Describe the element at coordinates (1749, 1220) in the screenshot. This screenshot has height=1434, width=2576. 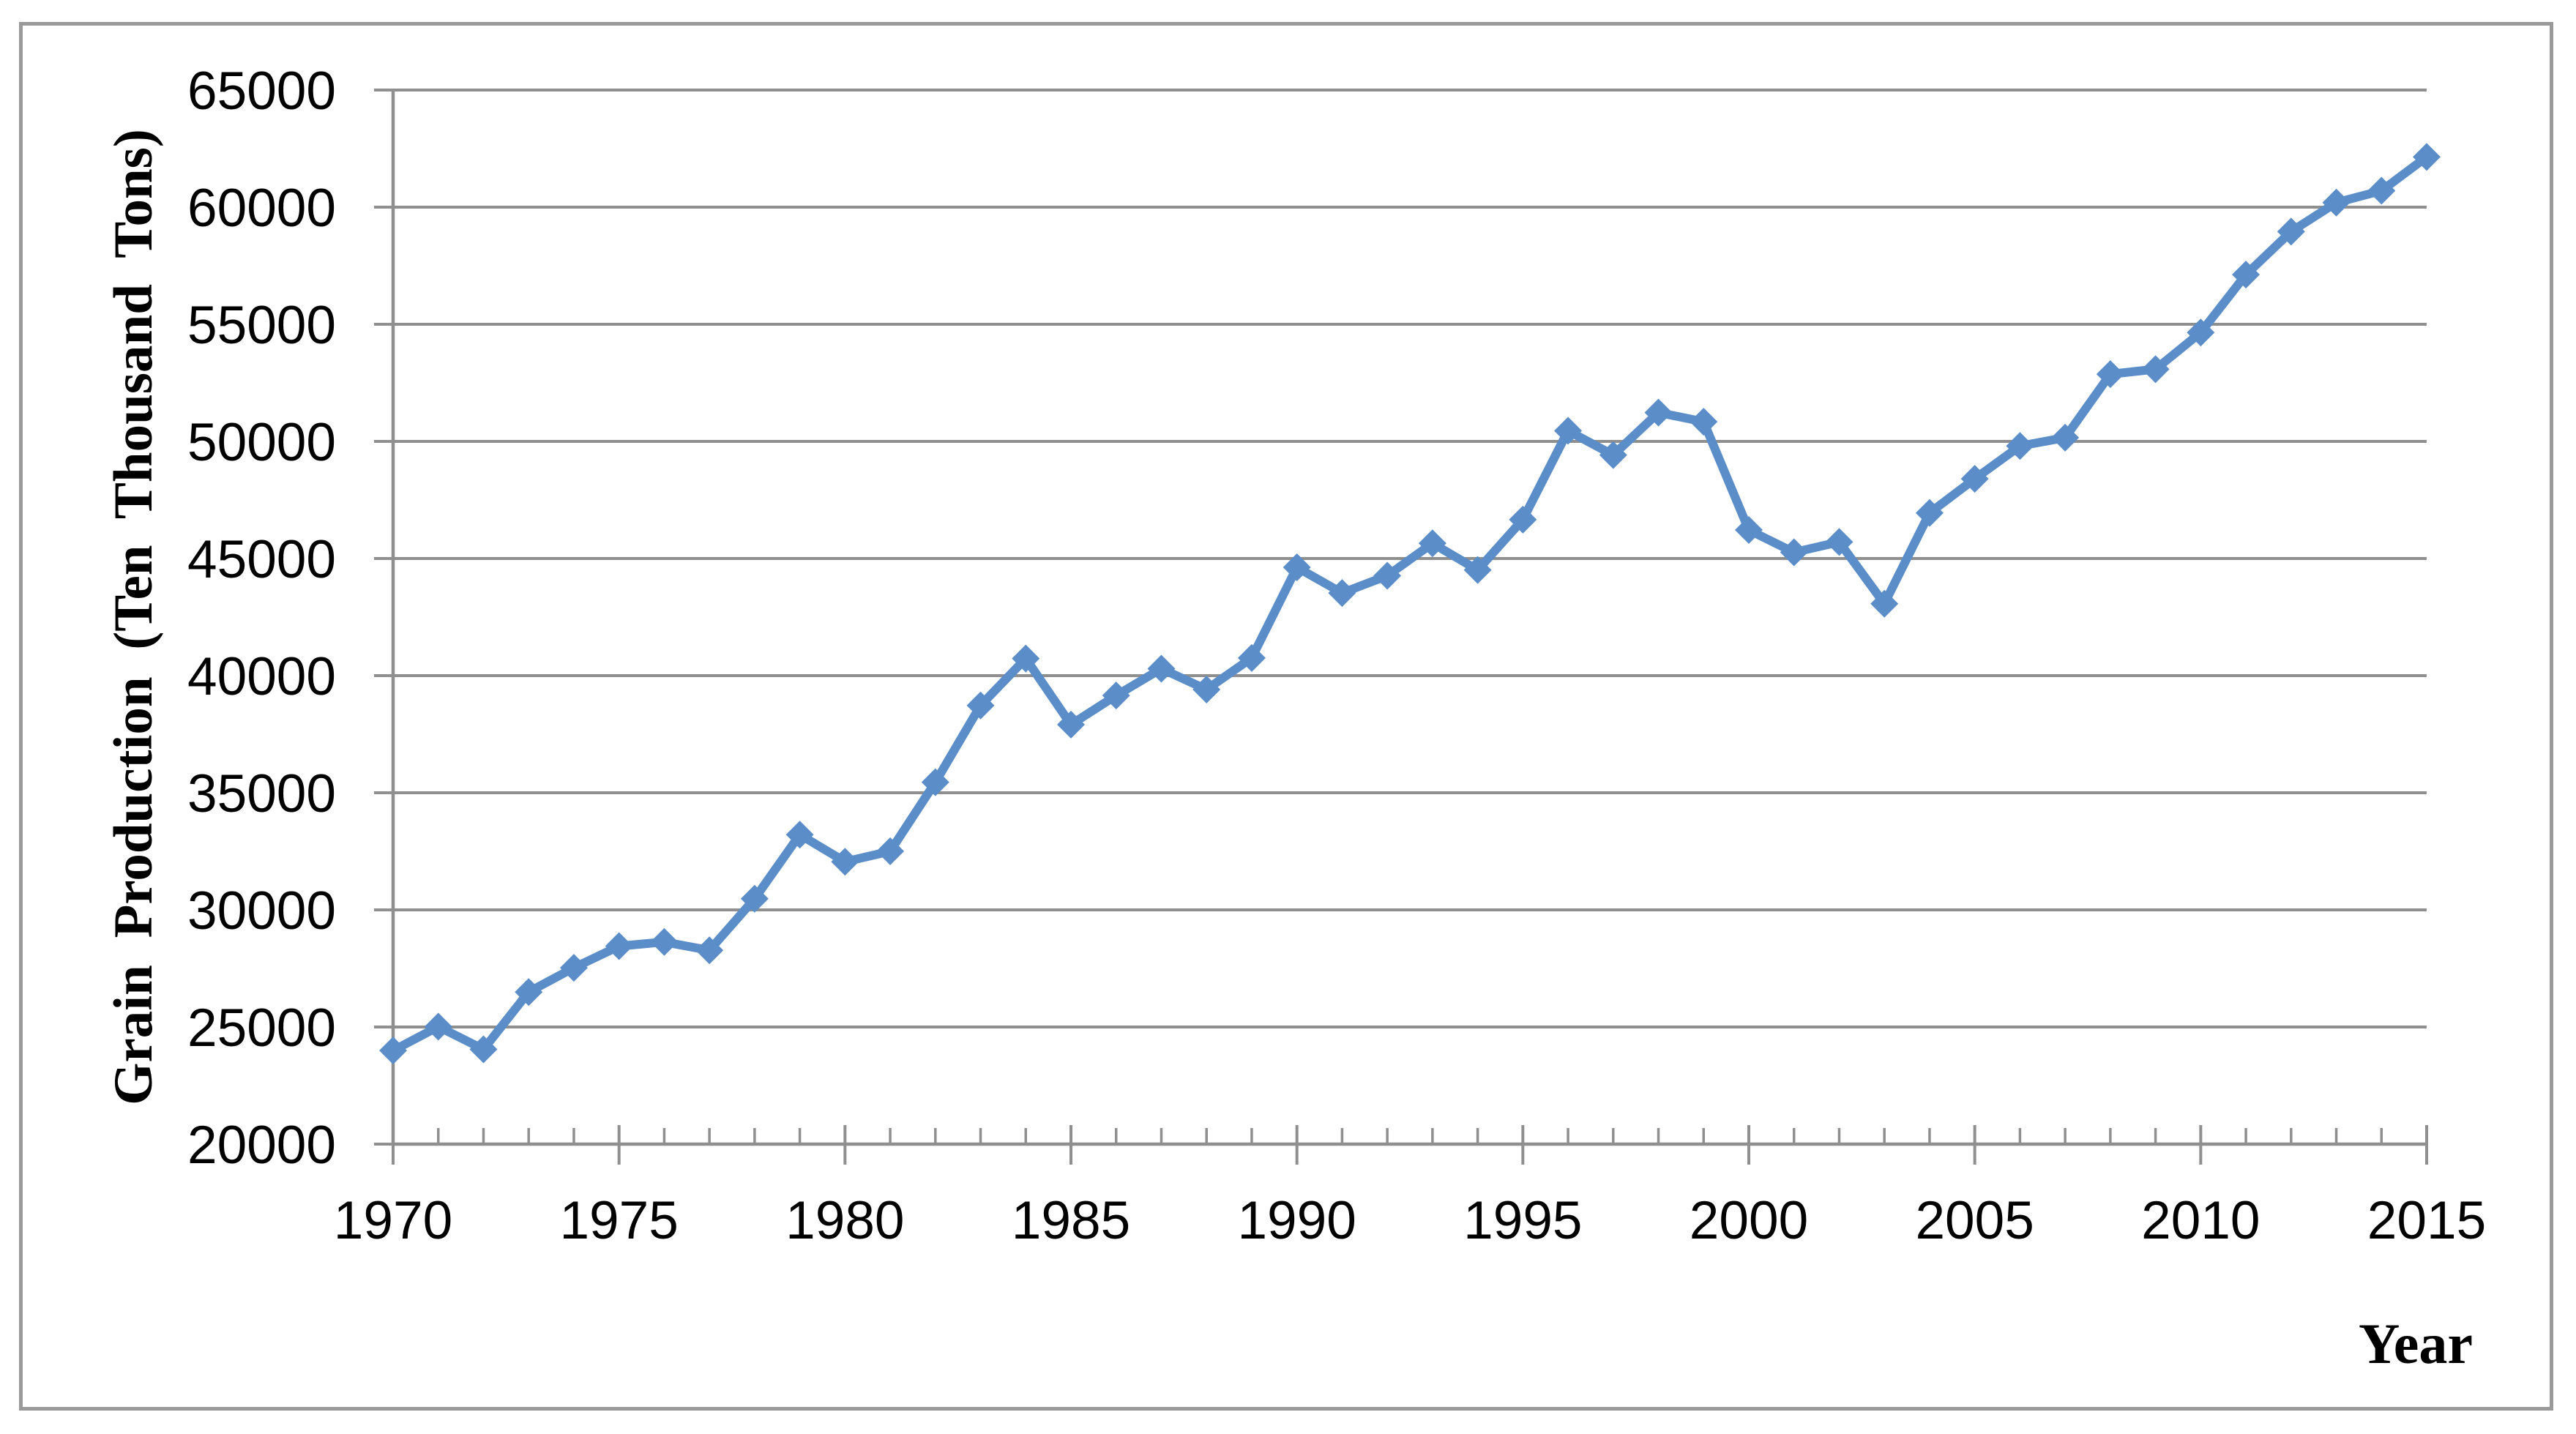
I see `x-tick-label: 2000` at that location.